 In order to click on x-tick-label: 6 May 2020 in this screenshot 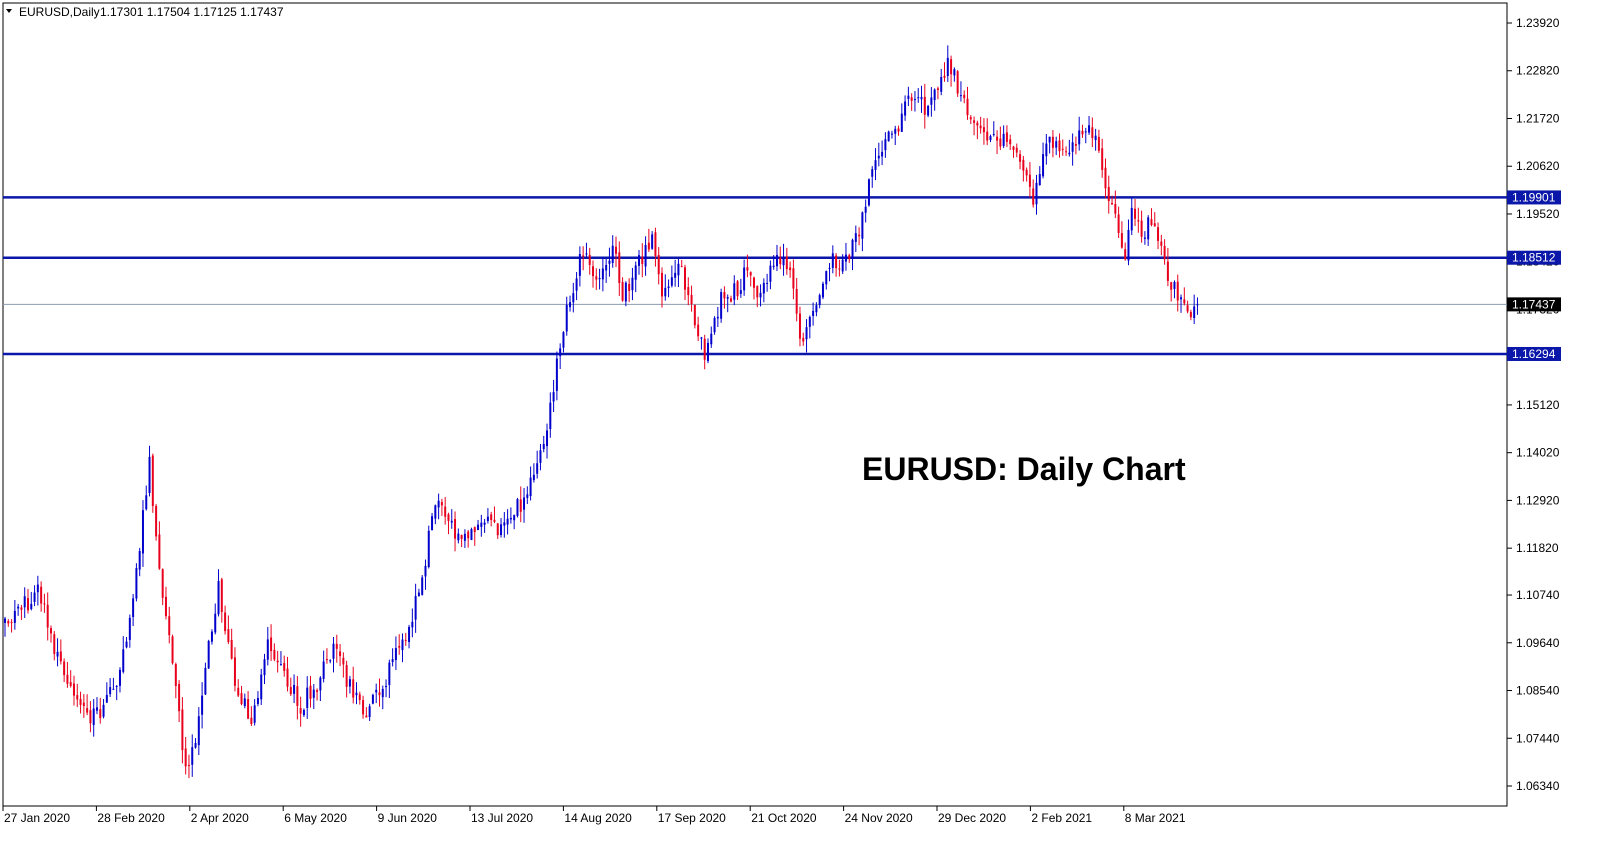, I will do `click(315, 818)`.